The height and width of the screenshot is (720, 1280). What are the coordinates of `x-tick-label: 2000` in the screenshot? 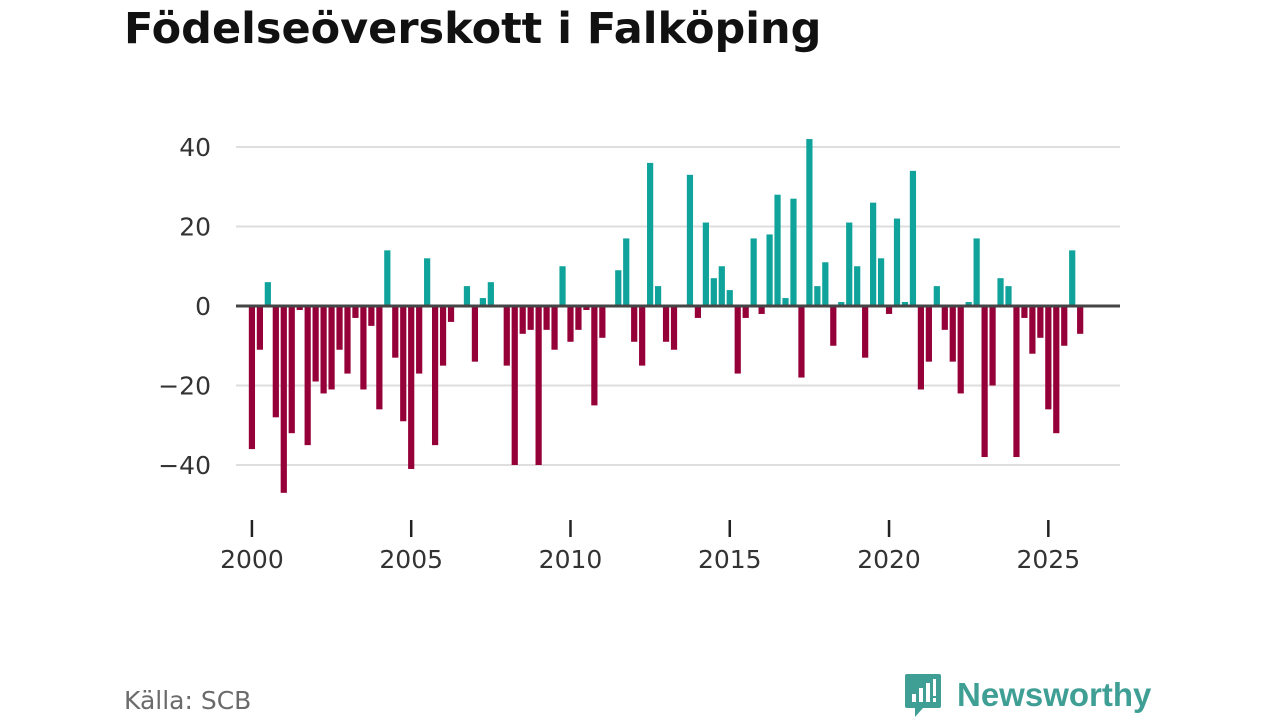 It's located at (252, 559).